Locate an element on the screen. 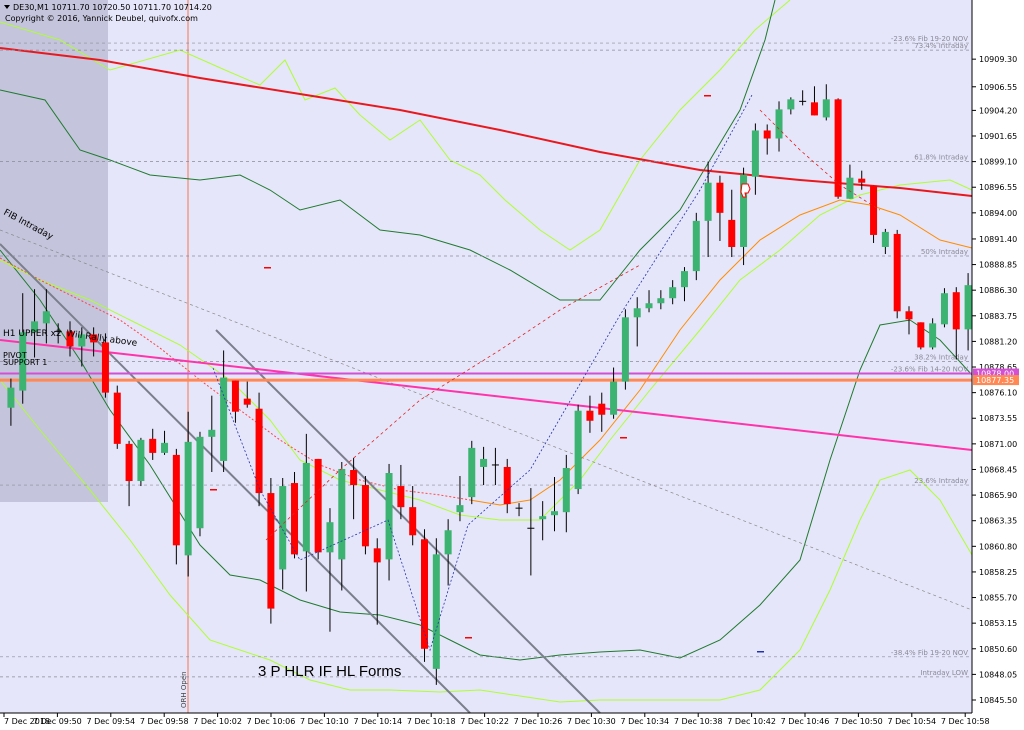 The height and width of the screenshot is (730, 1024). price-tag-label: 10877.35 is located at coordinates (995, 380).